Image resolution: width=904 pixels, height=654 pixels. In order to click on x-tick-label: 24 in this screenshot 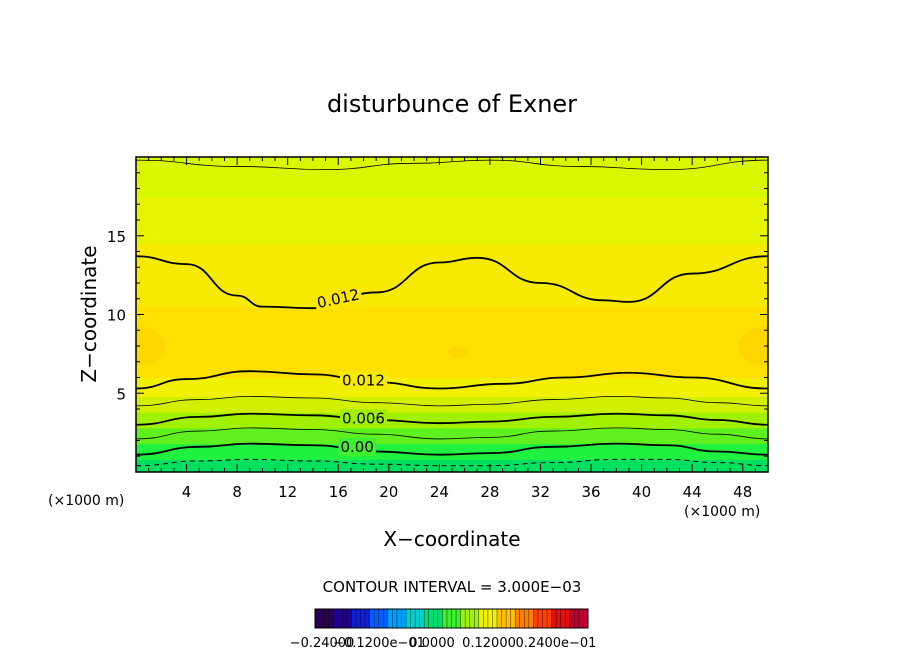, I will do `click(439, 492)`.